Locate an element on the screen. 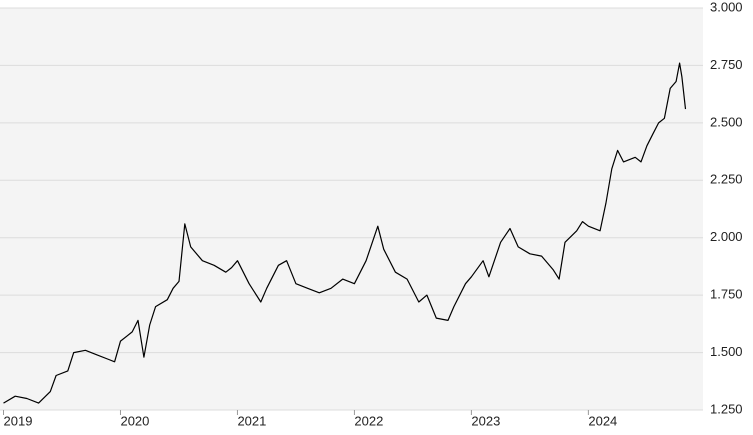  x-tick-label: 2020 is located at coordinates (134, 420).